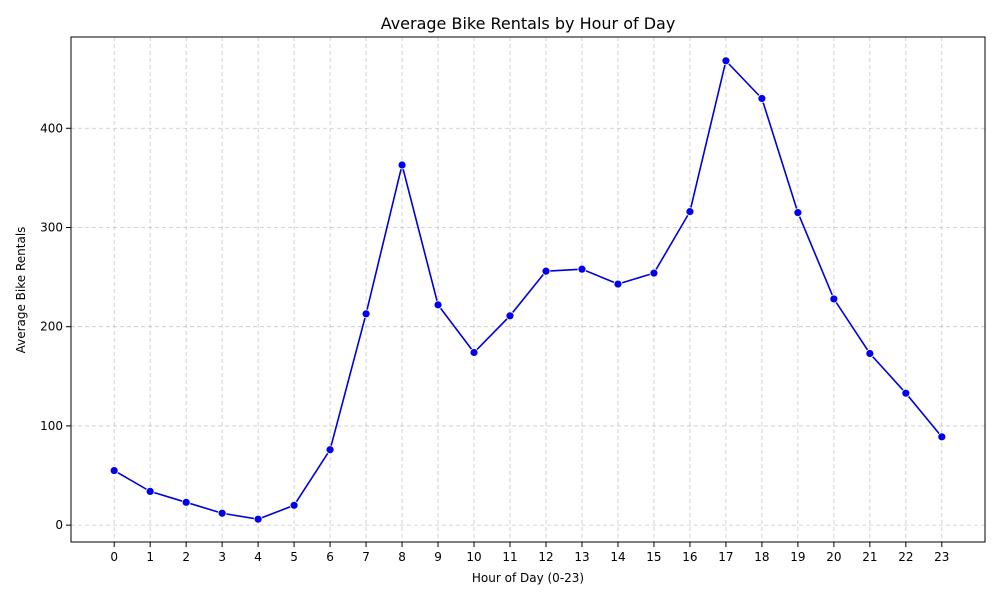 The width and height of the screenshot is (1000, 600). I want to click on x-tick-label: 14, so click(617, 557).